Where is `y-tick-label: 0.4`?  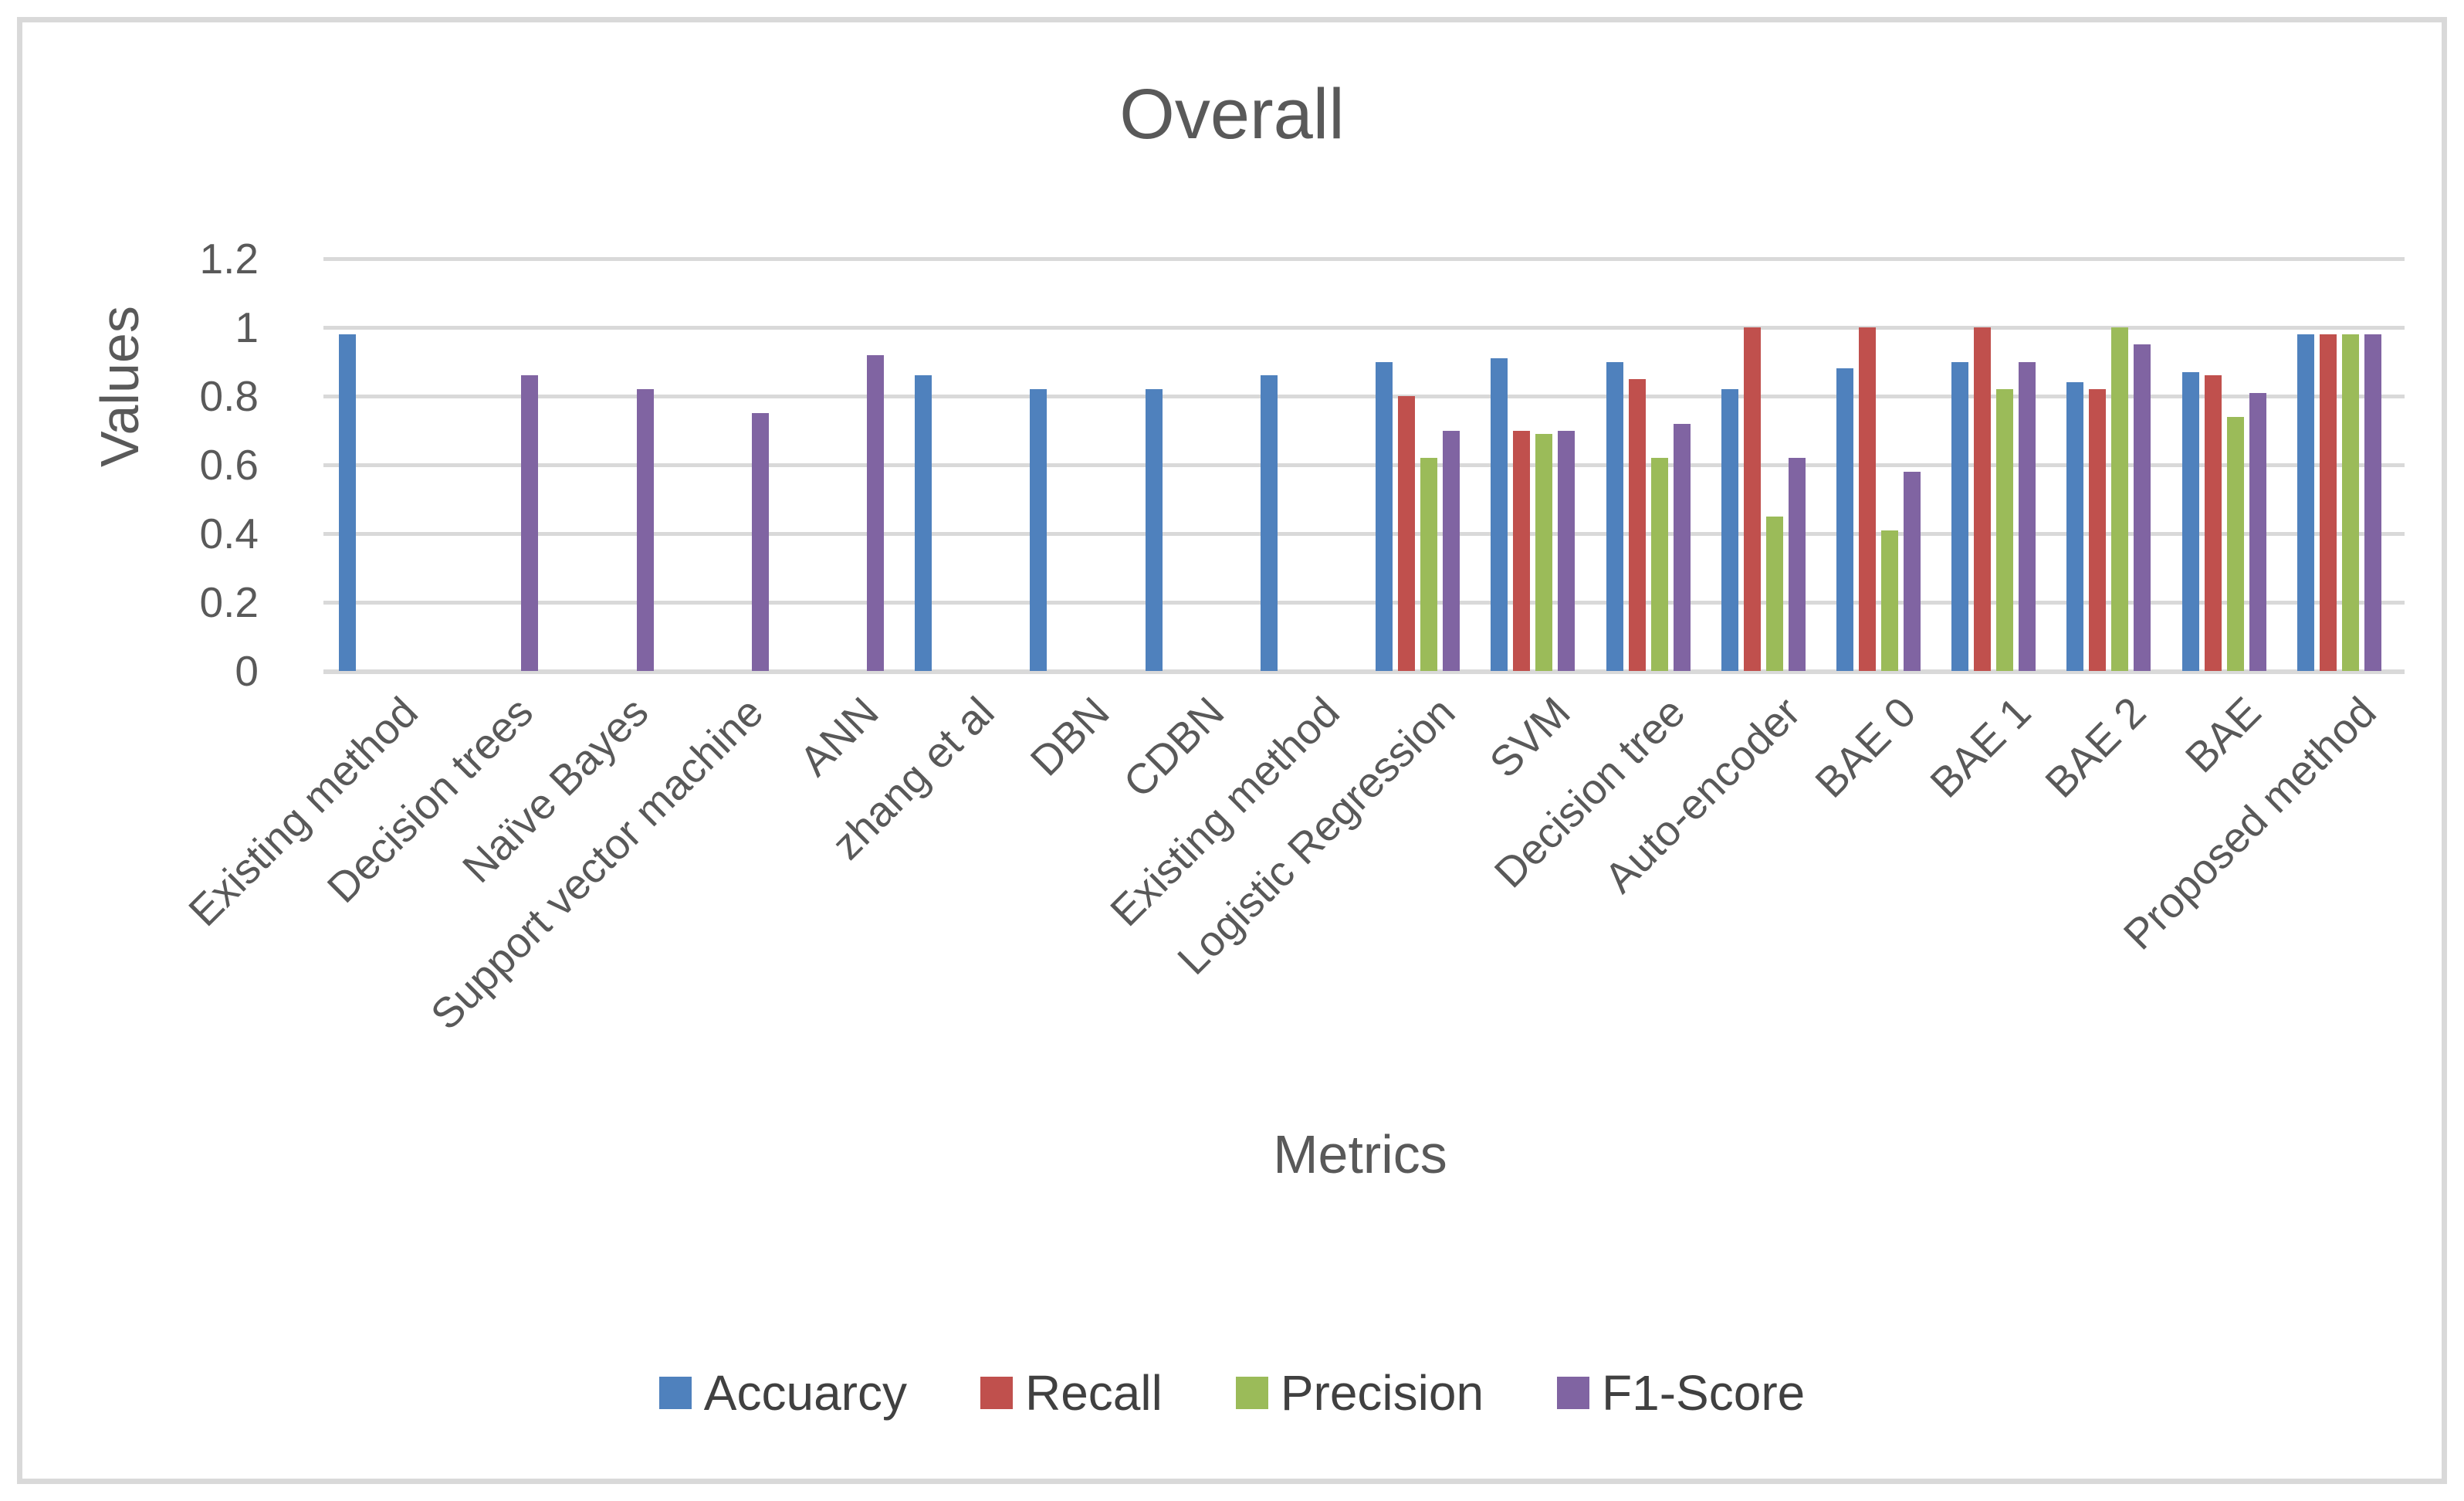 y-tick-label: 0.4 is located at coordinates (229, 533).